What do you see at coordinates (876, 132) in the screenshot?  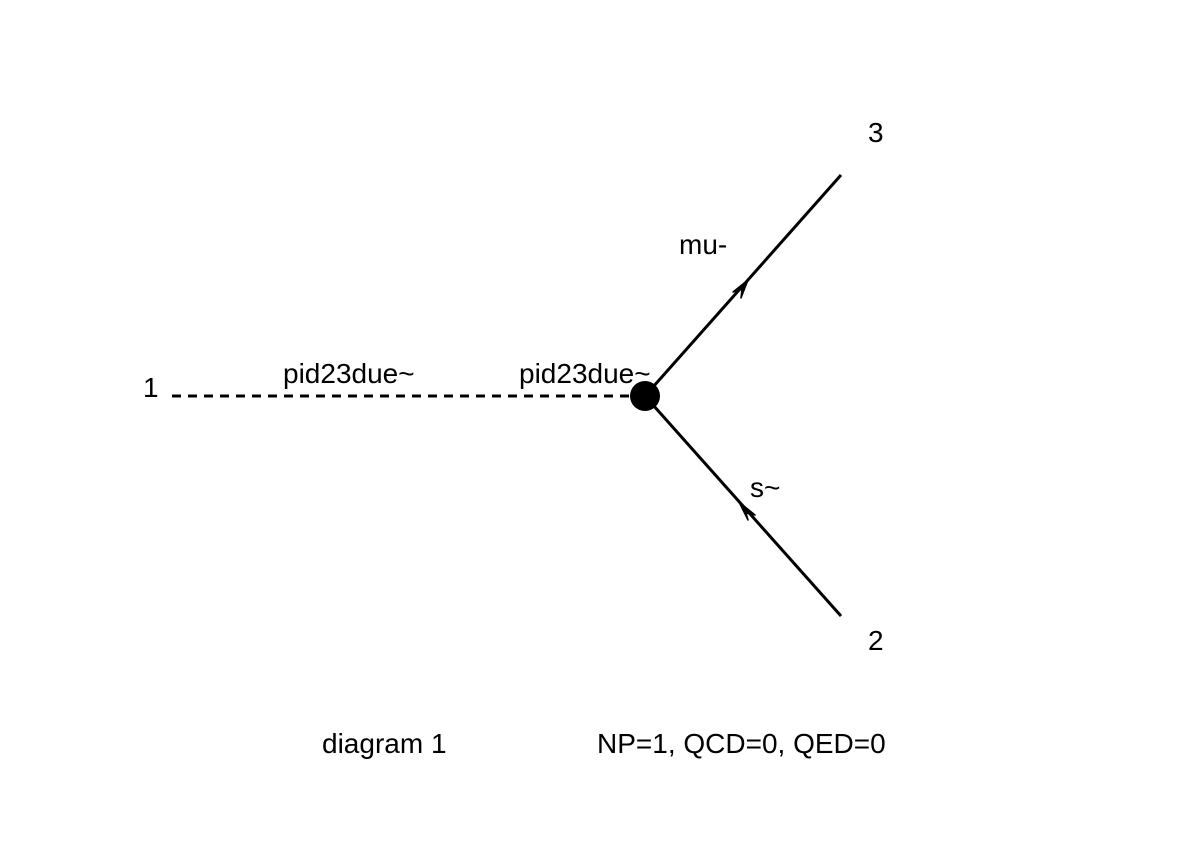 I see `endpoint-label-3: 3` at bounding box center [876, 132].